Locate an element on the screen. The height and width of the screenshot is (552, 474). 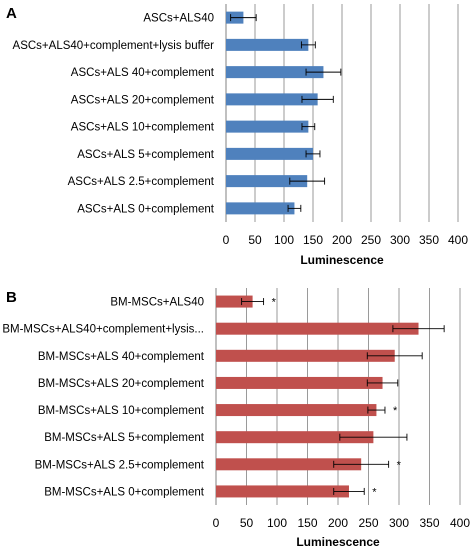
category-label: ASCs+ALS40 is located at coordinates (178, 19).